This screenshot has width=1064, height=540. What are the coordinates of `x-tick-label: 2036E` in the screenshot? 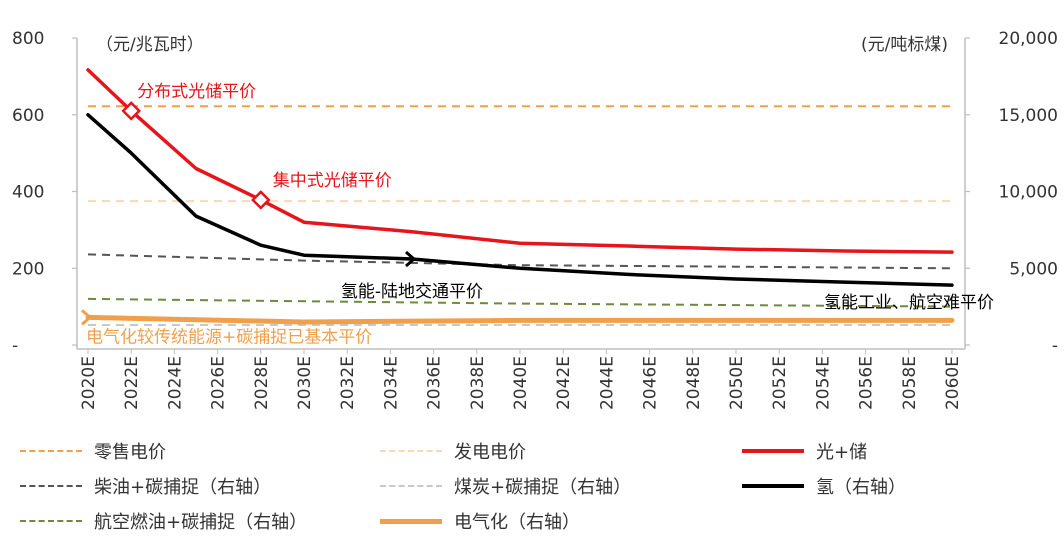 It's located at (435, 383).